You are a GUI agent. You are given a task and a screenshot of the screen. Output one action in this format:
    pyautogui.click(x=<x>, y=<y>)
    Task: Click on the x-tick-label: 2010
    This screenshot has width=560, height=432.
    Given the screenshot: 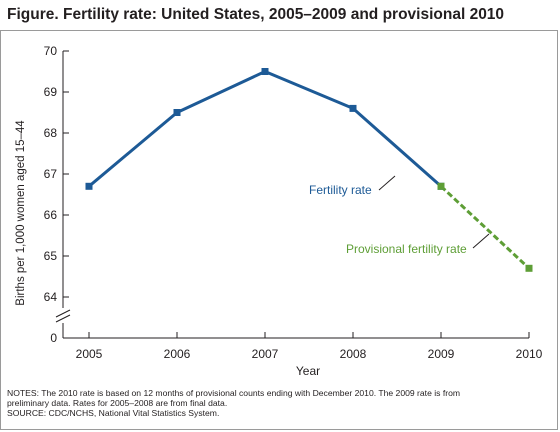 What is the action you would take?
    pyautogui.click(x=529, y=354)
    